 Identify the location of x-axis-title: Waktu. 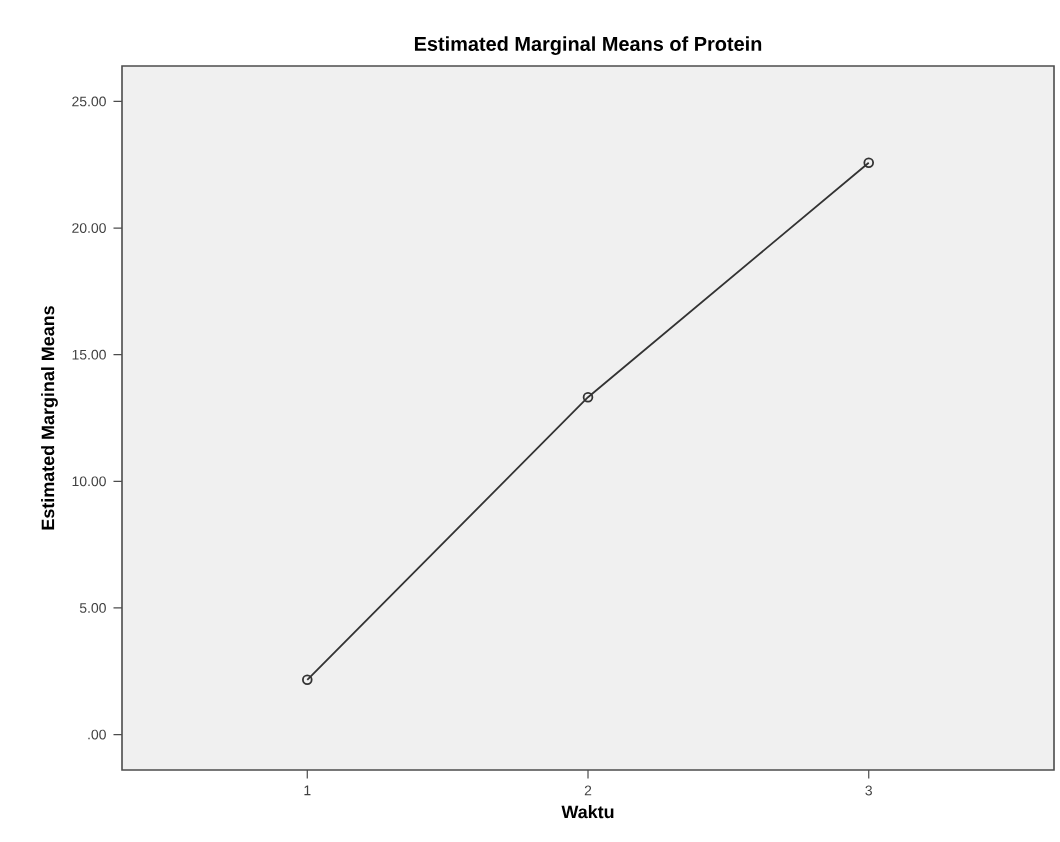
(587, 812).